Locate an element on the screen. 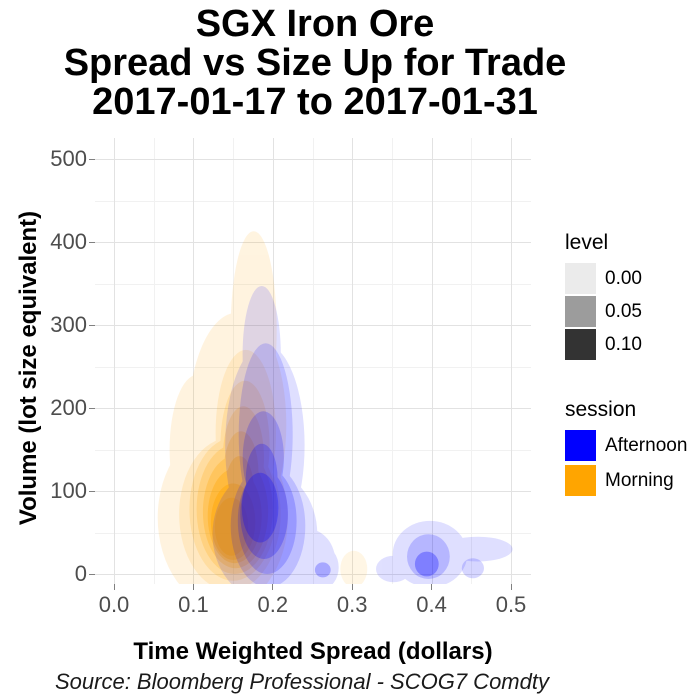 This screenshot has width=700, height=700. x-tick-label: 0.3 is located at coordinates (352, 604).